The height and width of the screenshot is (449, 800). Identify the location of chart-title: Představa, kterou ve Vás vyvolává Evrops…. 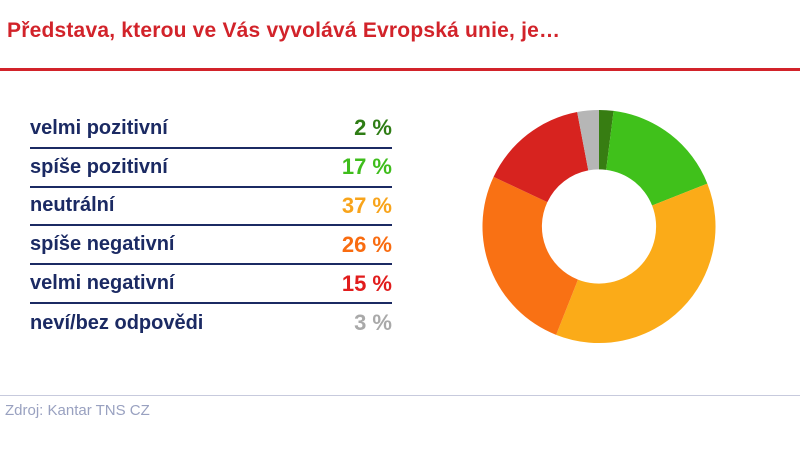
(284, 30).